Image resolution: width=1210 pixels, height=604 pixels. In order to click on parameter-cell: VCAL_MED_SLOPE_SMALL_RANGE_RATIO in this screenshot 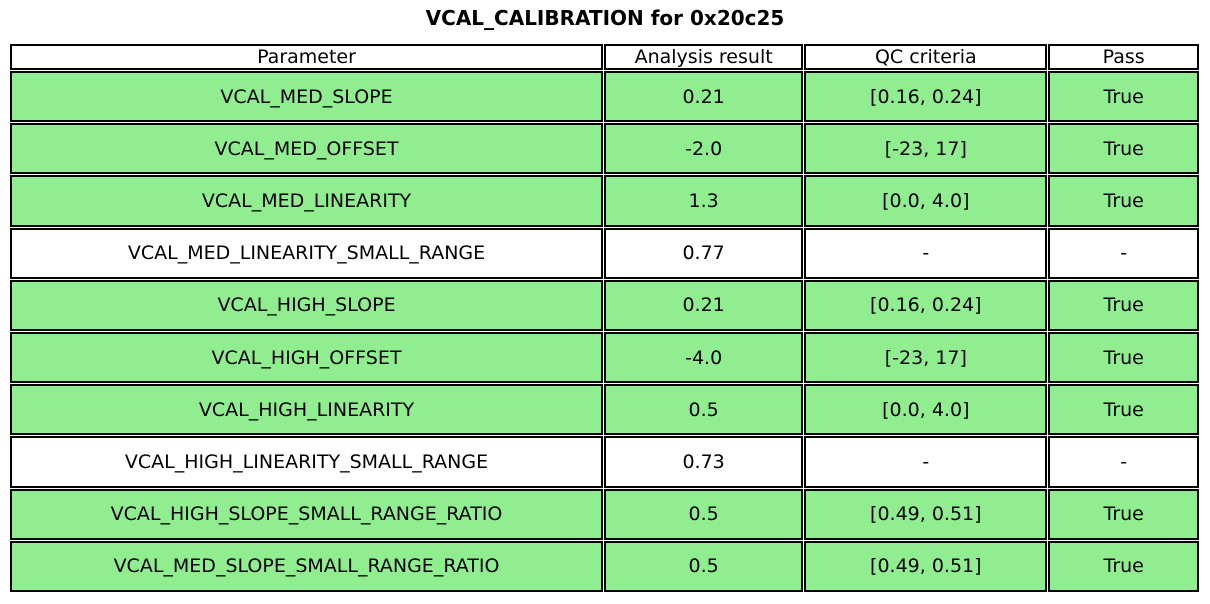, I will do `click(307, 566)`.